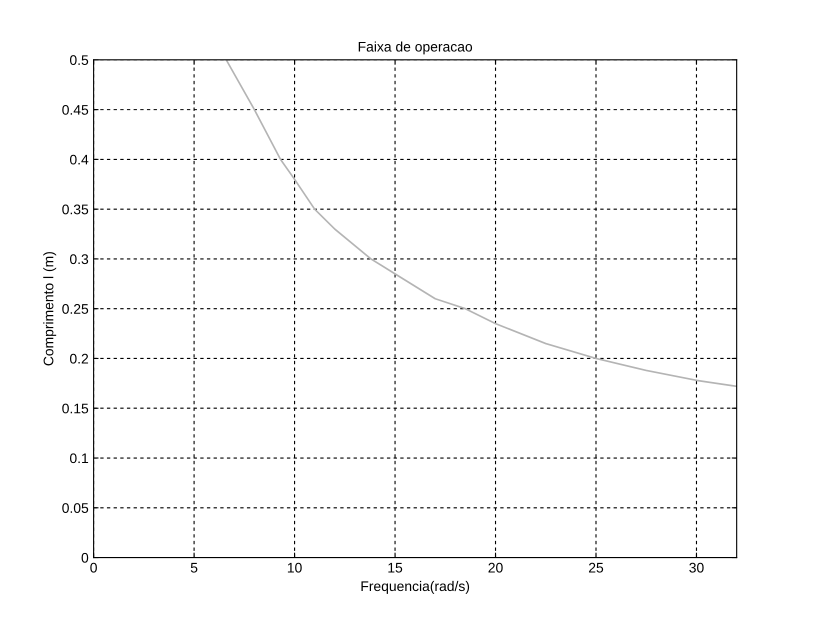 Image resolution: width=814 pixels, height=630 pixels. Describe the element at coordinates (75, 109) in the screenshot. I see `y-tick-label: 0.45` at that location.